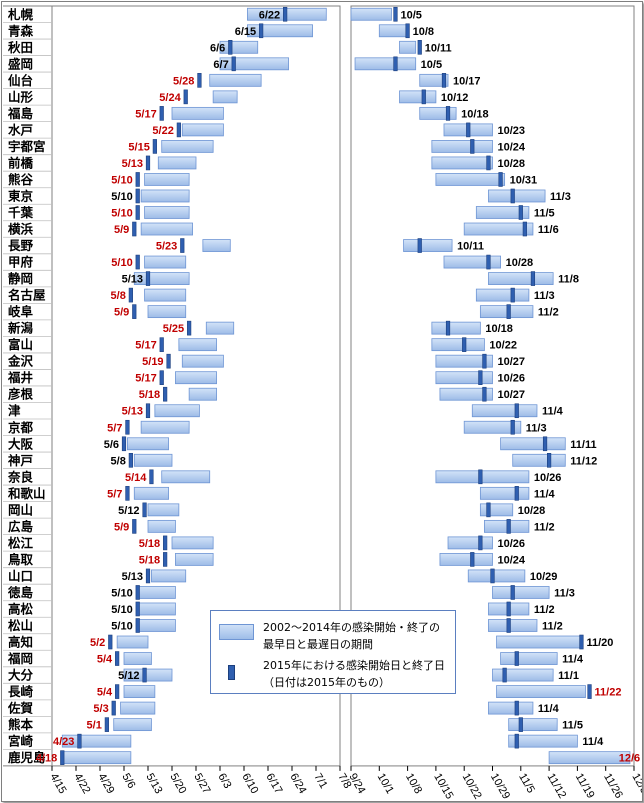 The height and width of the screenshot is (803, 644). Describe the element at coordinates (431, 65) in the screenshot. I see `end-2015-label: 10/5` at that location.